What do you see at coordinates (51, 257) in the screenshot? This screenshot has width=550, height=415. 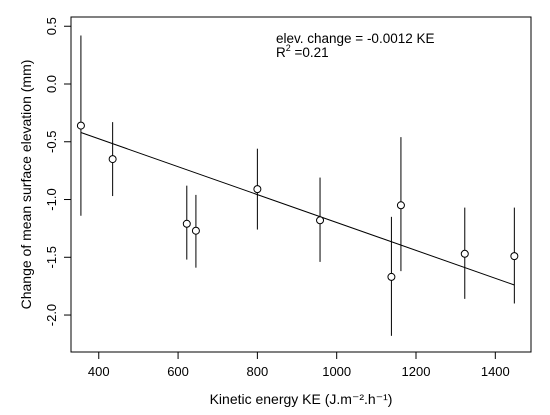 I see `y-tick-label: -1.5` at bounding box center [51, 257].